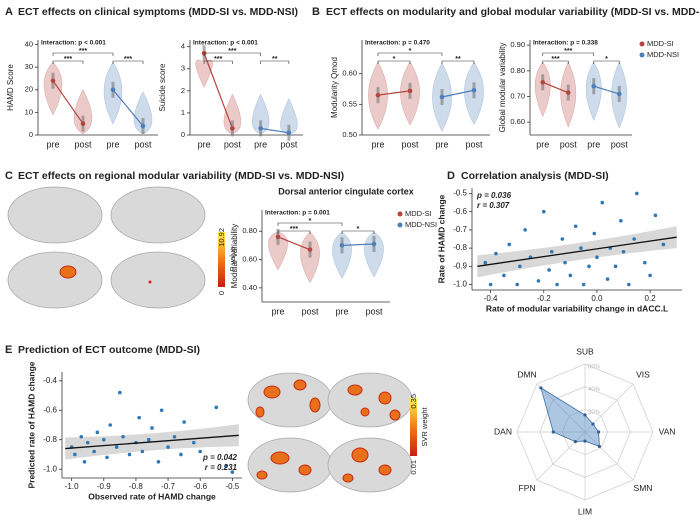  I want to click on radar-point, so click(575, 442).